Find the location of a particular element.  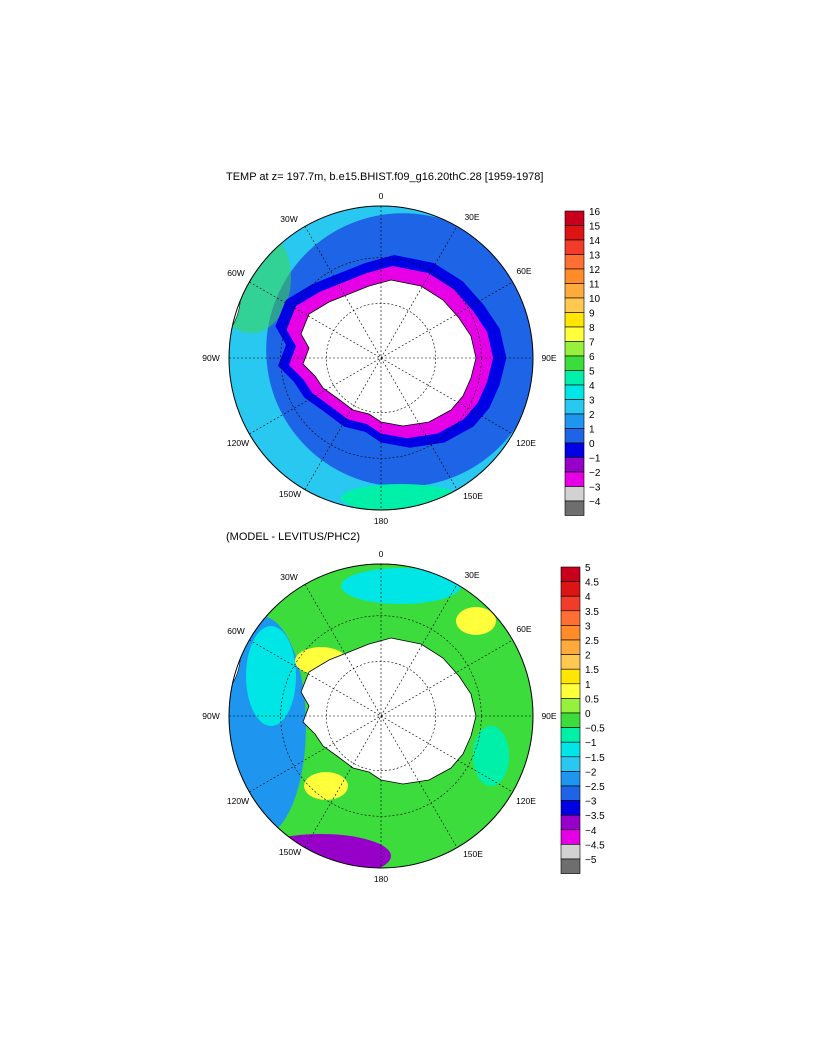

cool-anomaly-east is located at coordinates (491, 756).